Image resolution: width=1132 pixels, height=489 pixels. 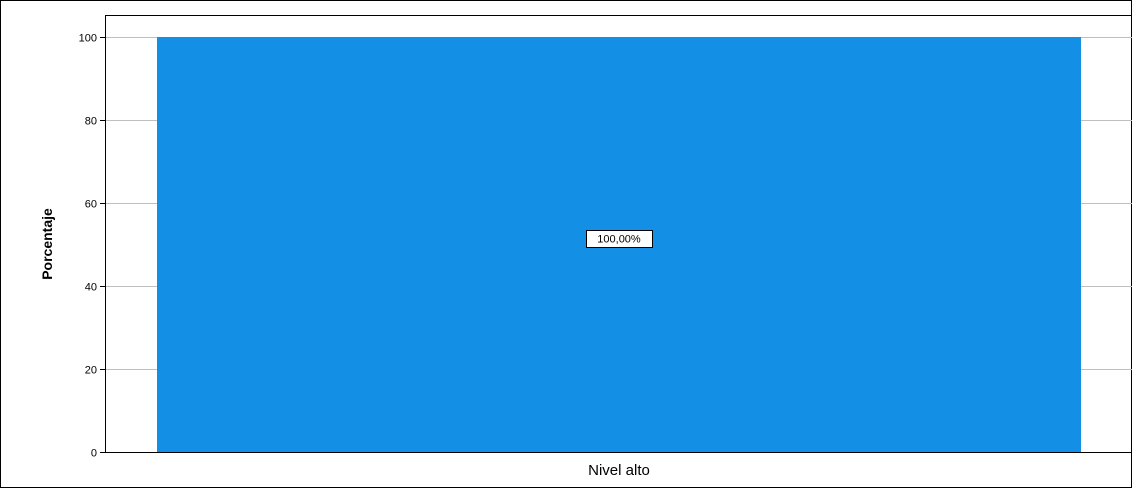 I want to click on y-tick-label: 20, so click(x=91, y=371).